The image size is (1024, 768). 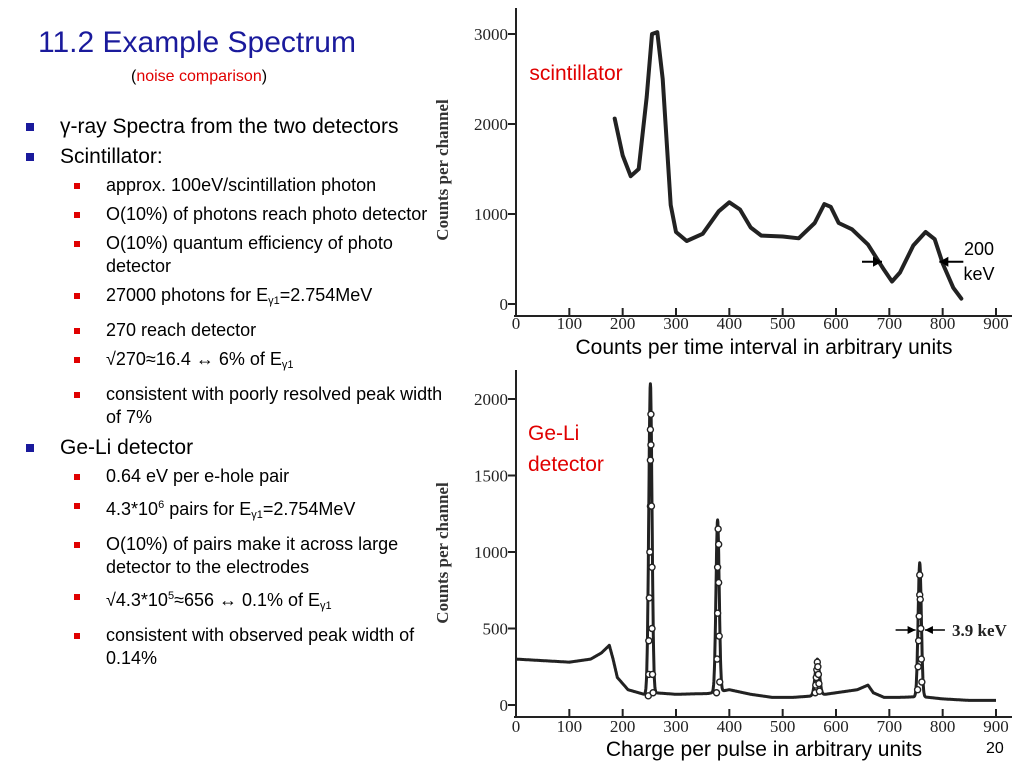 What do you see at coordinates (208, 509) in the screenshot?
I see `bullet-text: pairs for E` at bounding box center [208, 509].